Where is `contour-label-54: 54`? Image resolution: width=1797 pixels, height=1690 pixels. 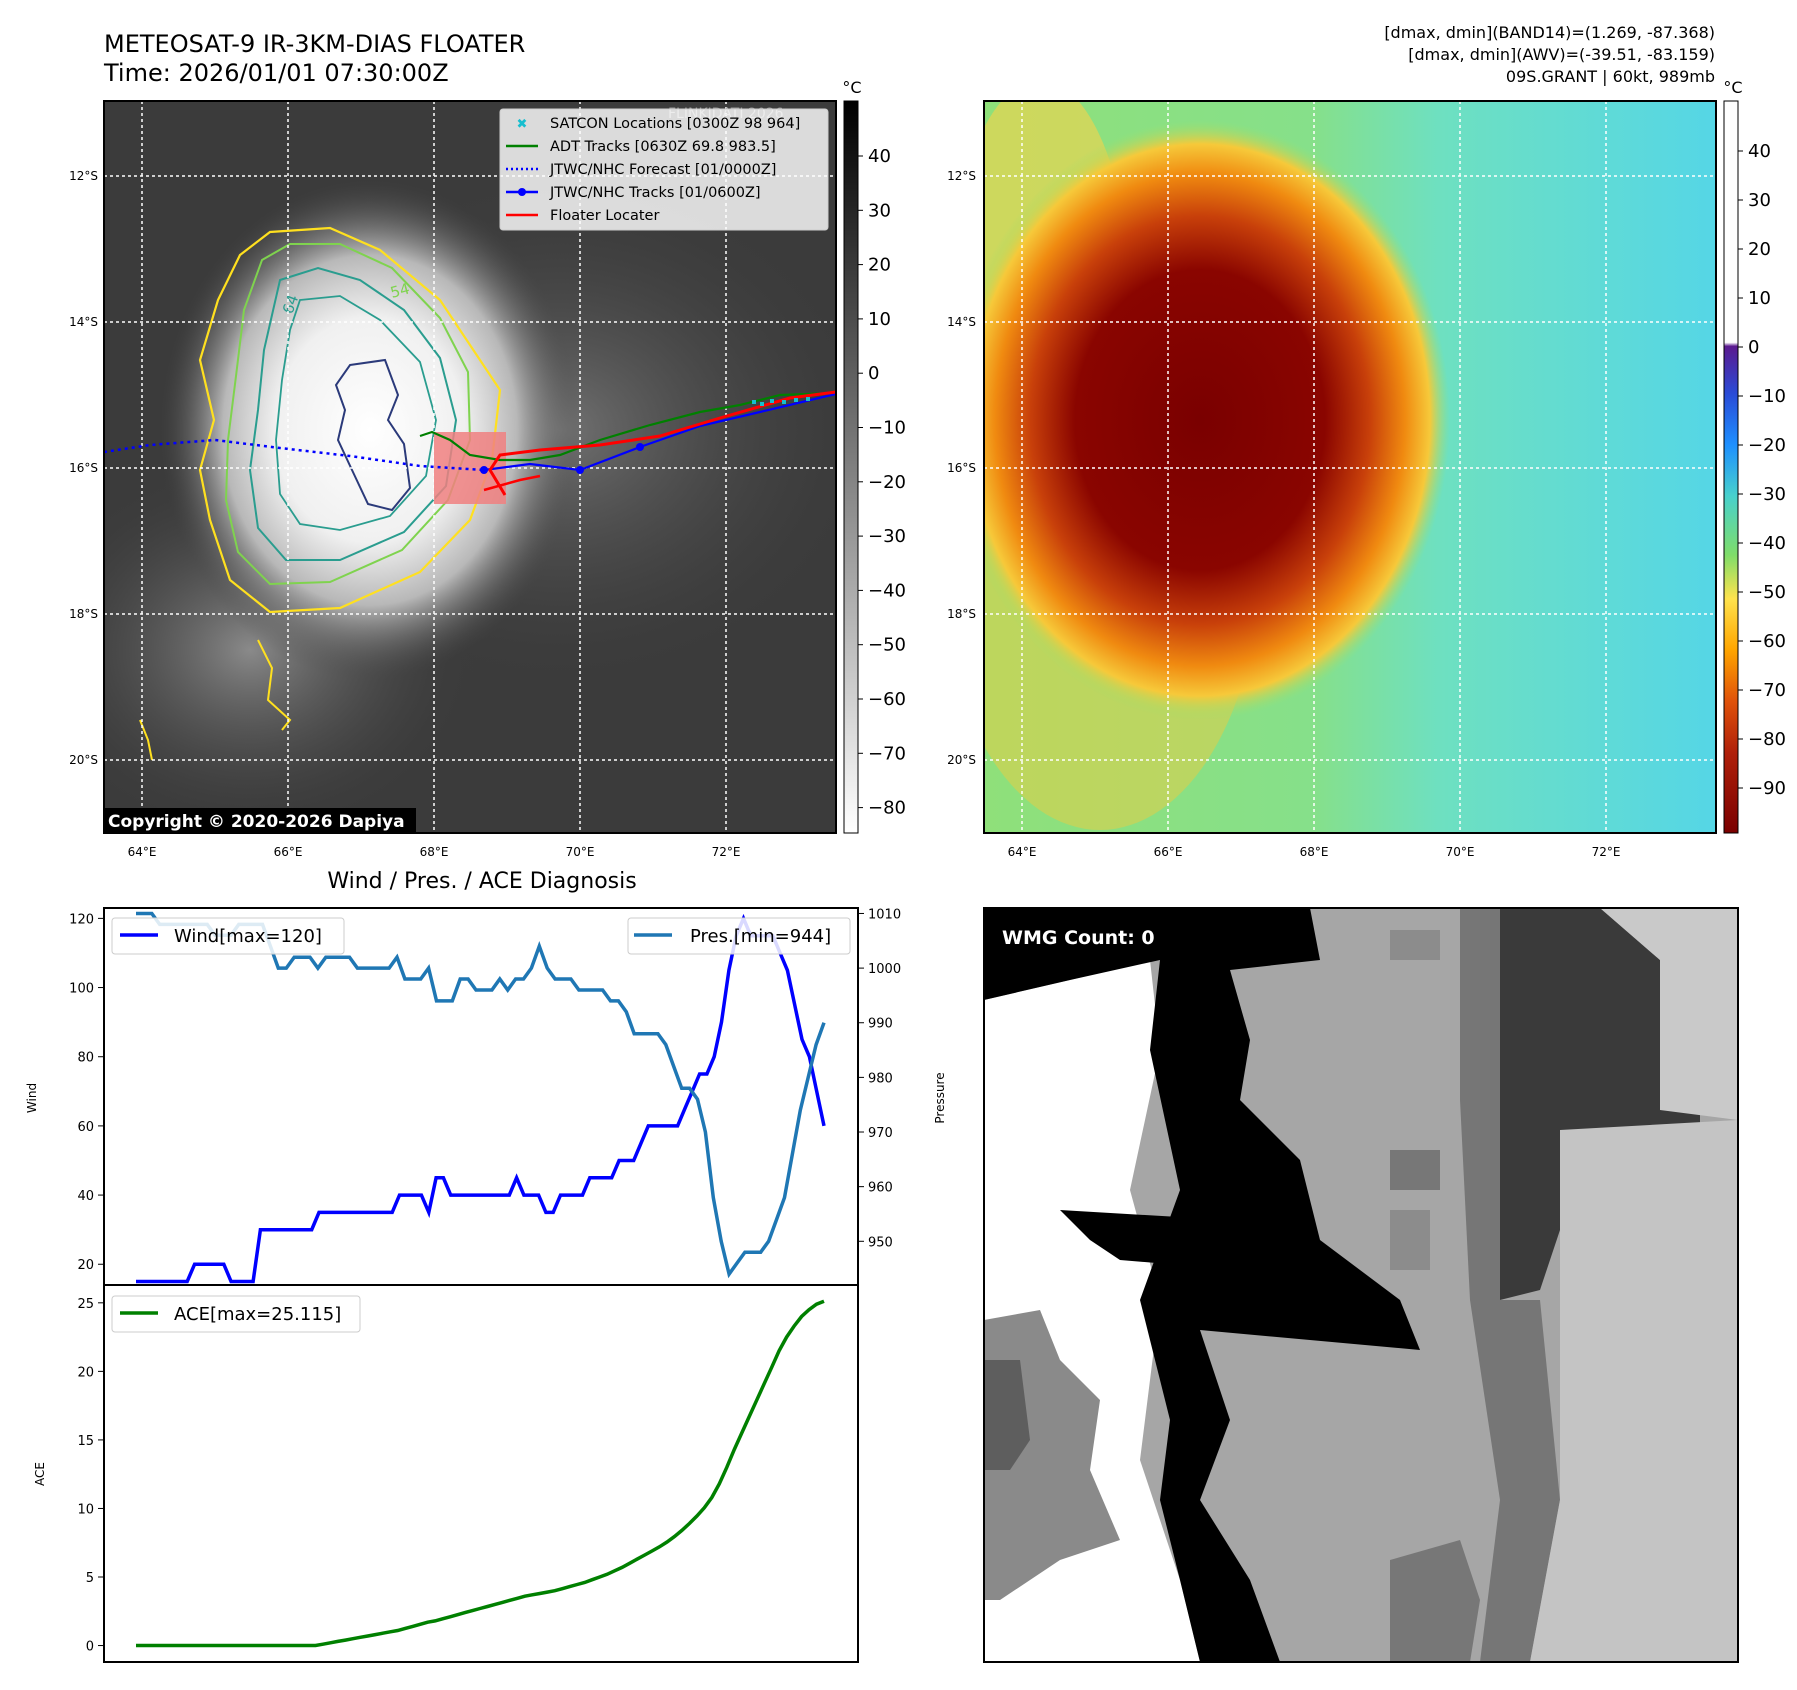 contour-label-54: 54 is located at coordinates (399, 291).